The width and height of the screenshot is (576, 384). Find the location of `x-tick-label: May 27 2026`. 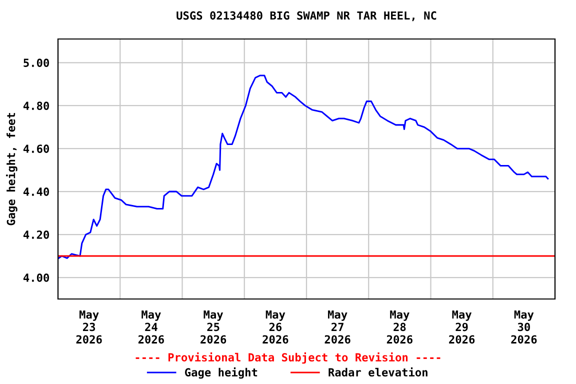

x-tick-label: May 27 2026 is located at coordinates (337, 327).